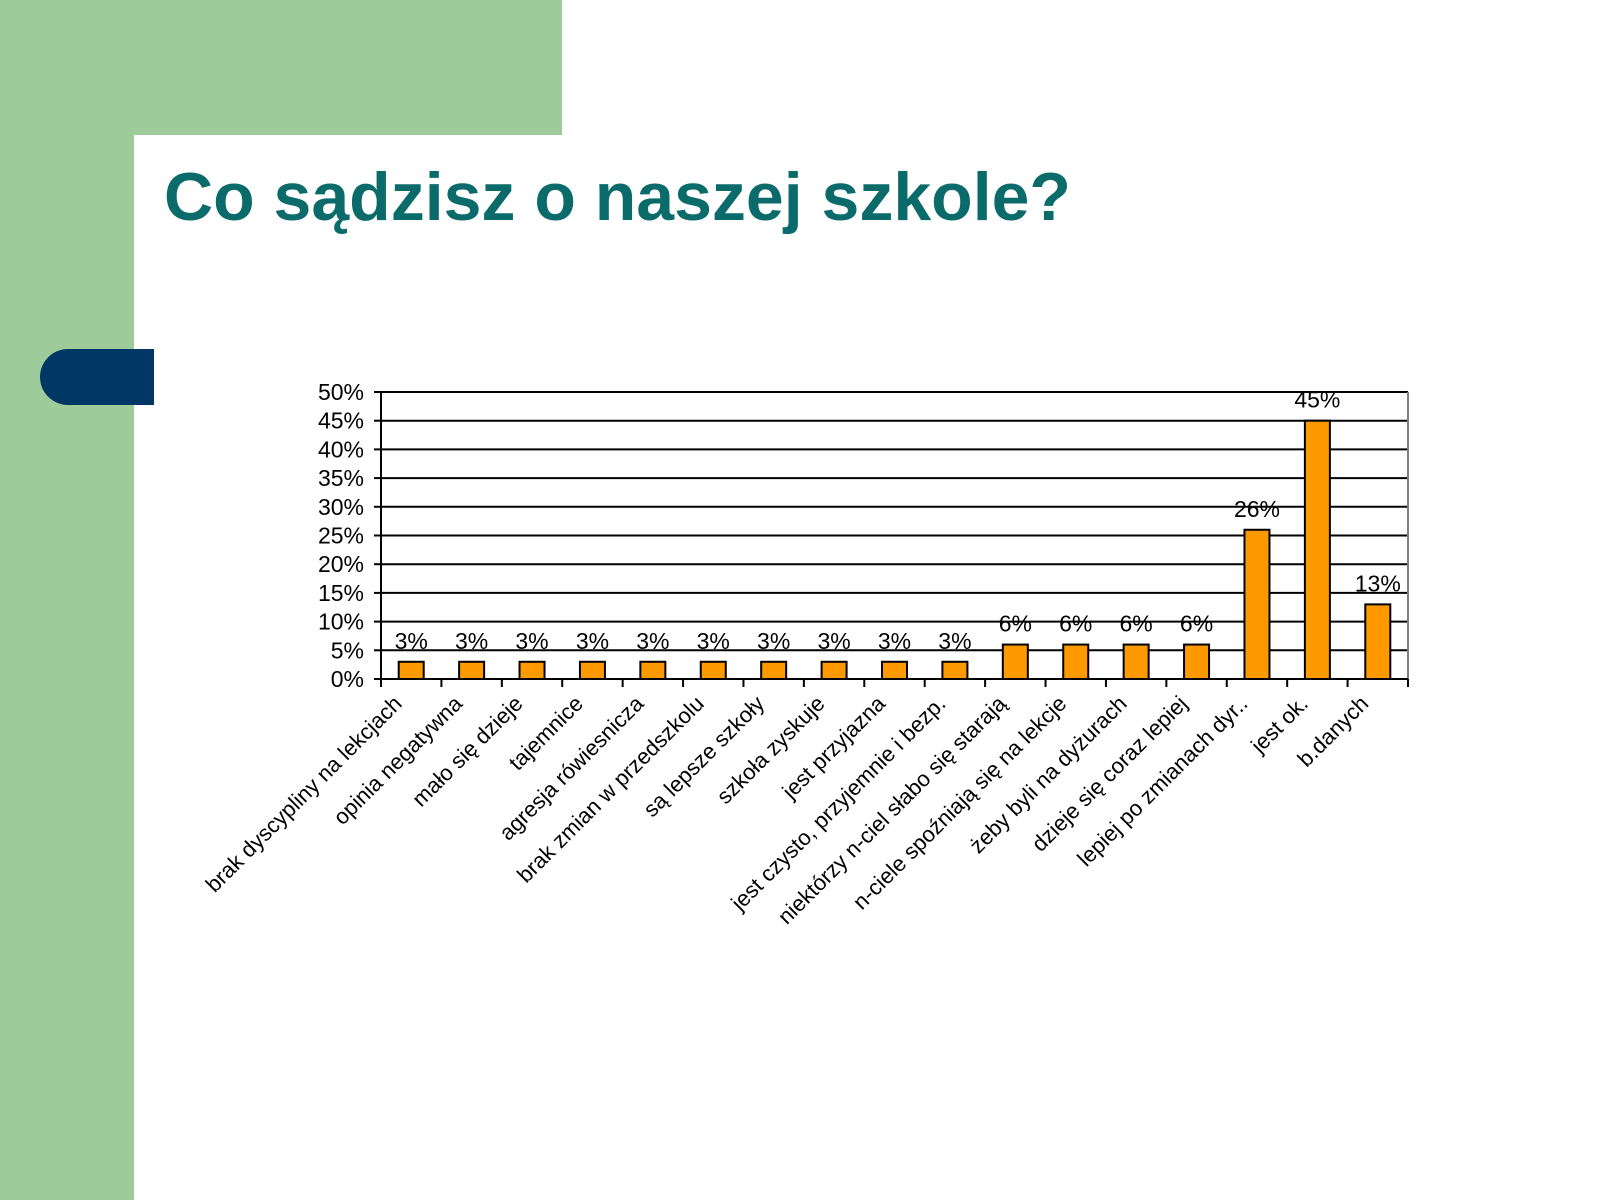  What do you see at coordinates (67, 600) in the screenshot?
I see `background-green-sidebar` at bounding box center [67, 600].